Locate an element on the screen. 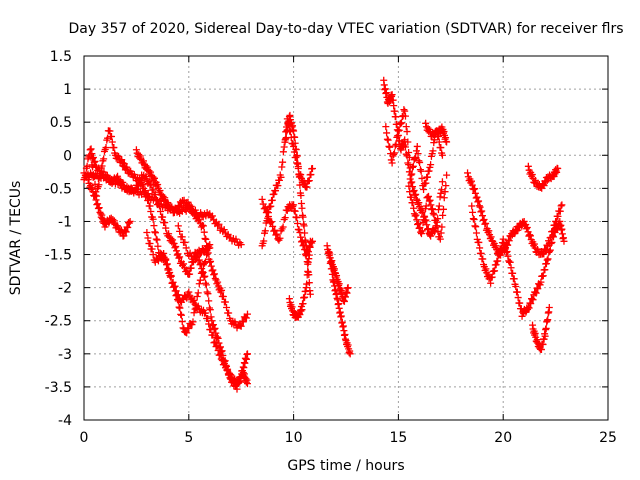 This screenshot has width=640, height=480. x-tick-label: 15 is located at coordinates (398, 438).